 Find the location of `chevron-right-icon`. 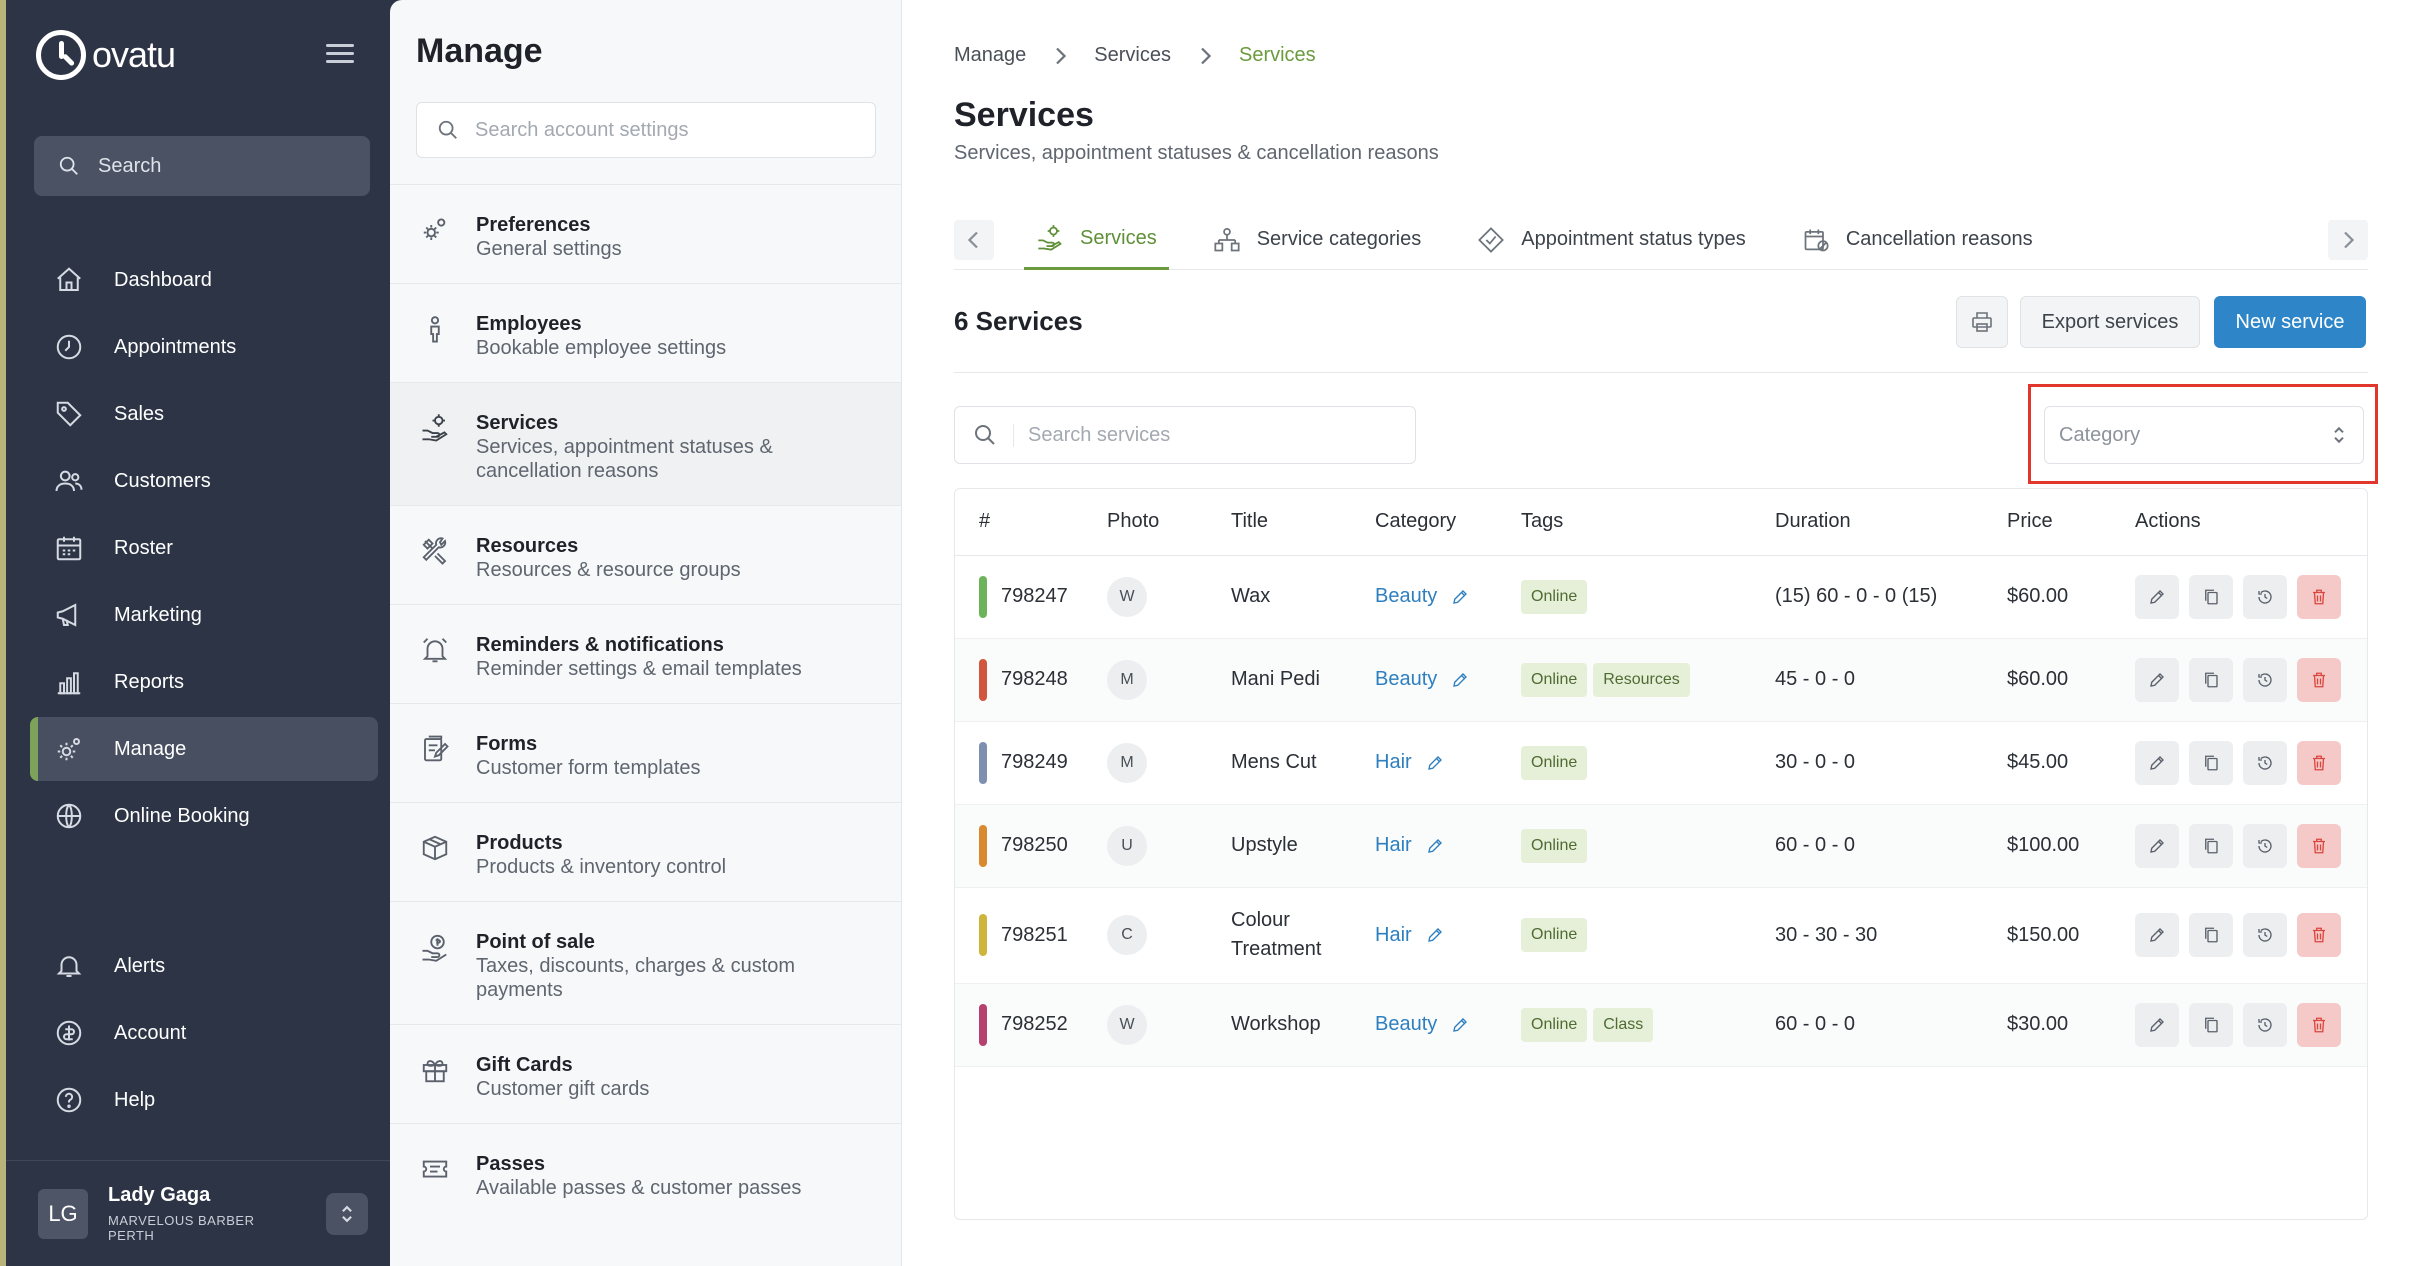

chevron-right-icon is located at coordinates (1060, 56).